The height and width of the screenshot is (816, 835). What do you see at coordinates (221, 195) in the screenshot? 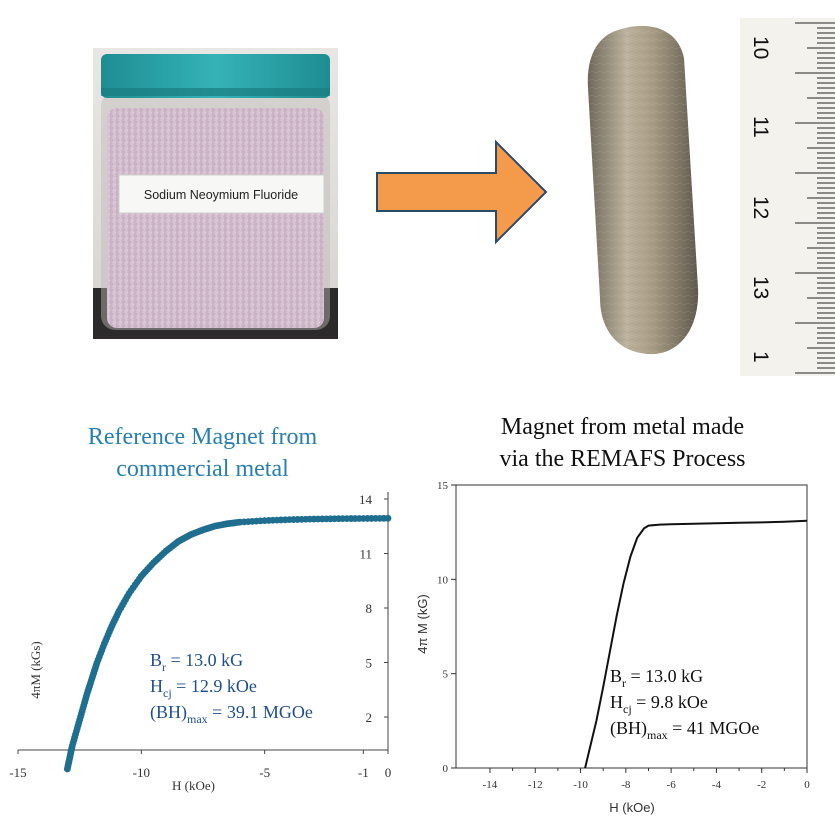
I see `jar-label-text: Sodium Neoymium Fluoride` at bounding box center [221, 195].